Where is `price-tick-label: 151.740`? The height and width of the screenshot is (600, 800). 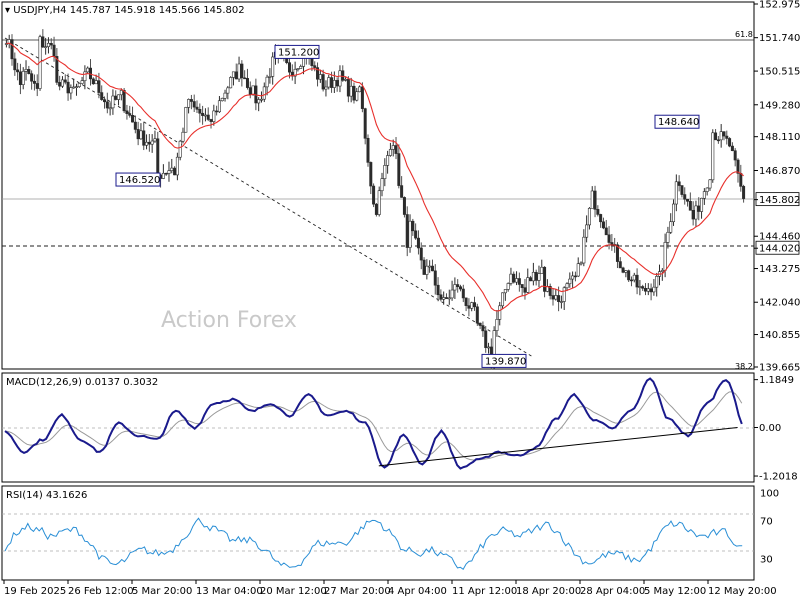 price-tick-label: 151.740 is located at coordinates (779, 38).